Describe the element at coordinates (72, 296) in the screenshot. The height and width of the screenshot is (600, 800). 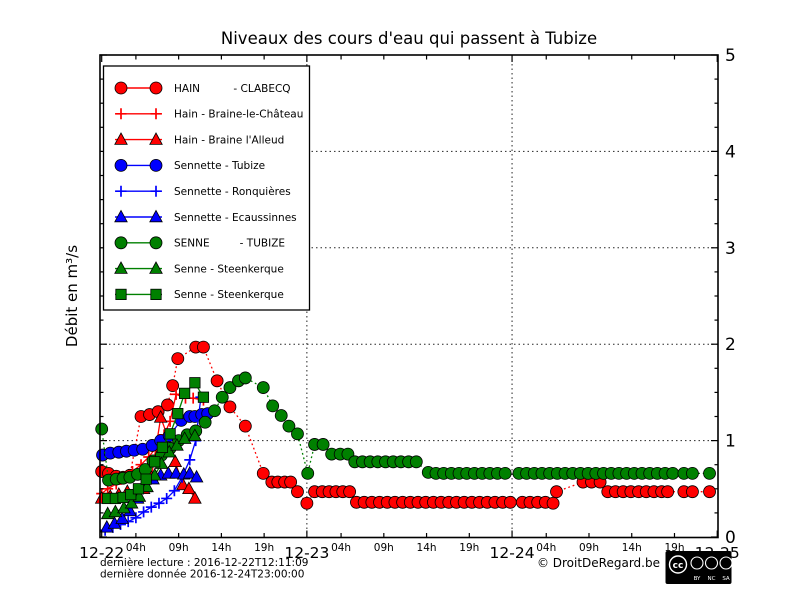
I see `y-axis-label: Débit en m³/s` at that location.